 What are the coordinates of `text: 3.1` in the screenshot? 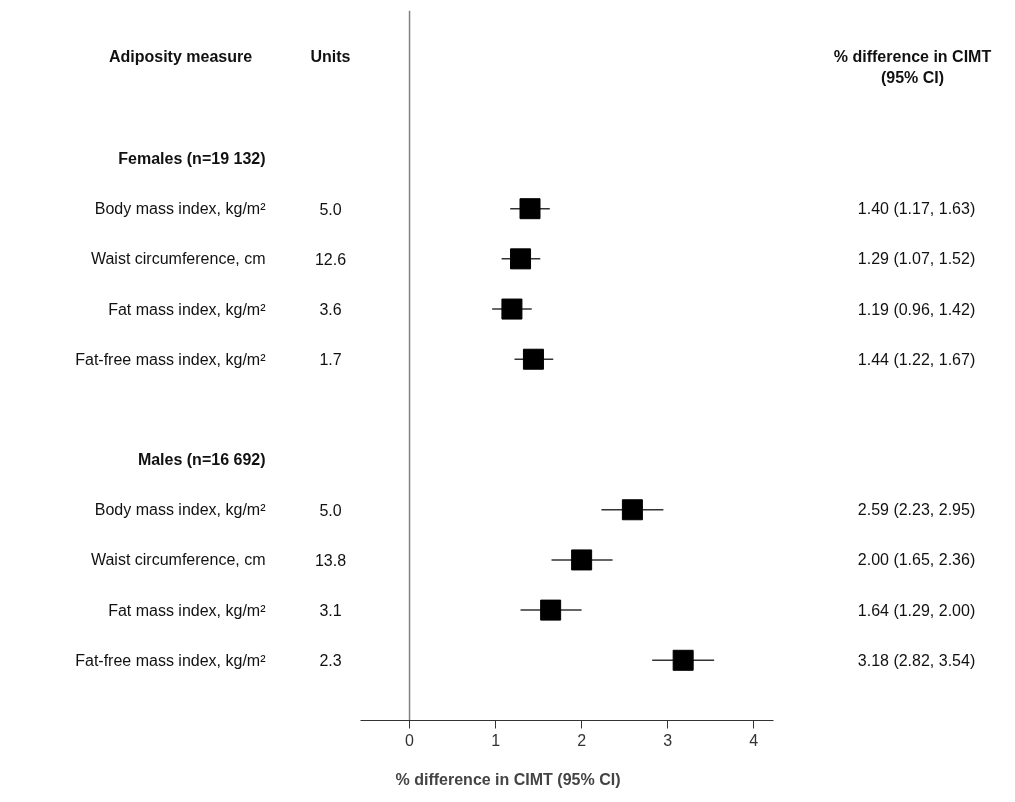 It's located at (330, 611).